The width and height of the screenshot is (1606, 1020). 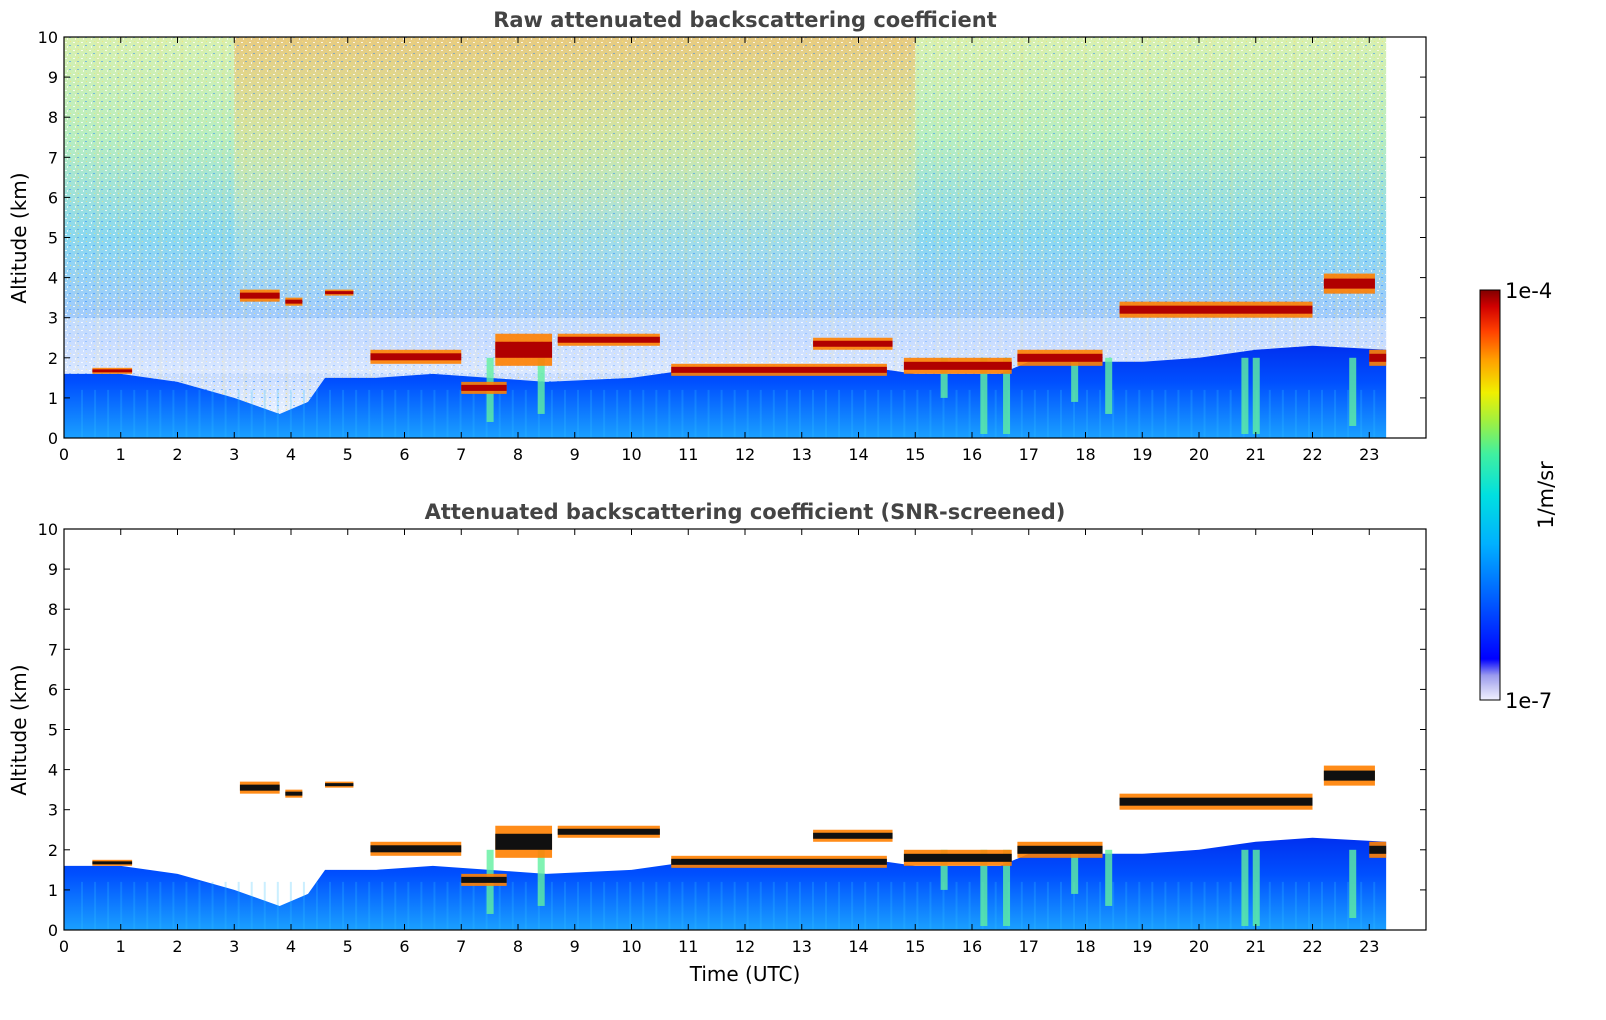 I want to click on y-tick-label: 8, so click(x=53, y=609).